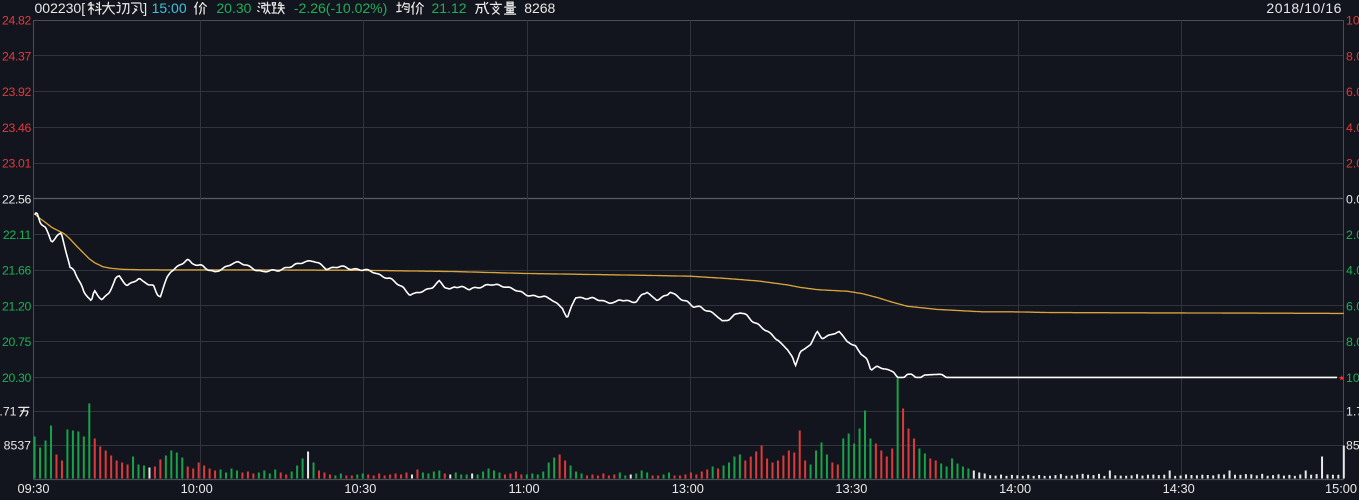  I want to click on svg-text: 14:30, so click(1179, 488).